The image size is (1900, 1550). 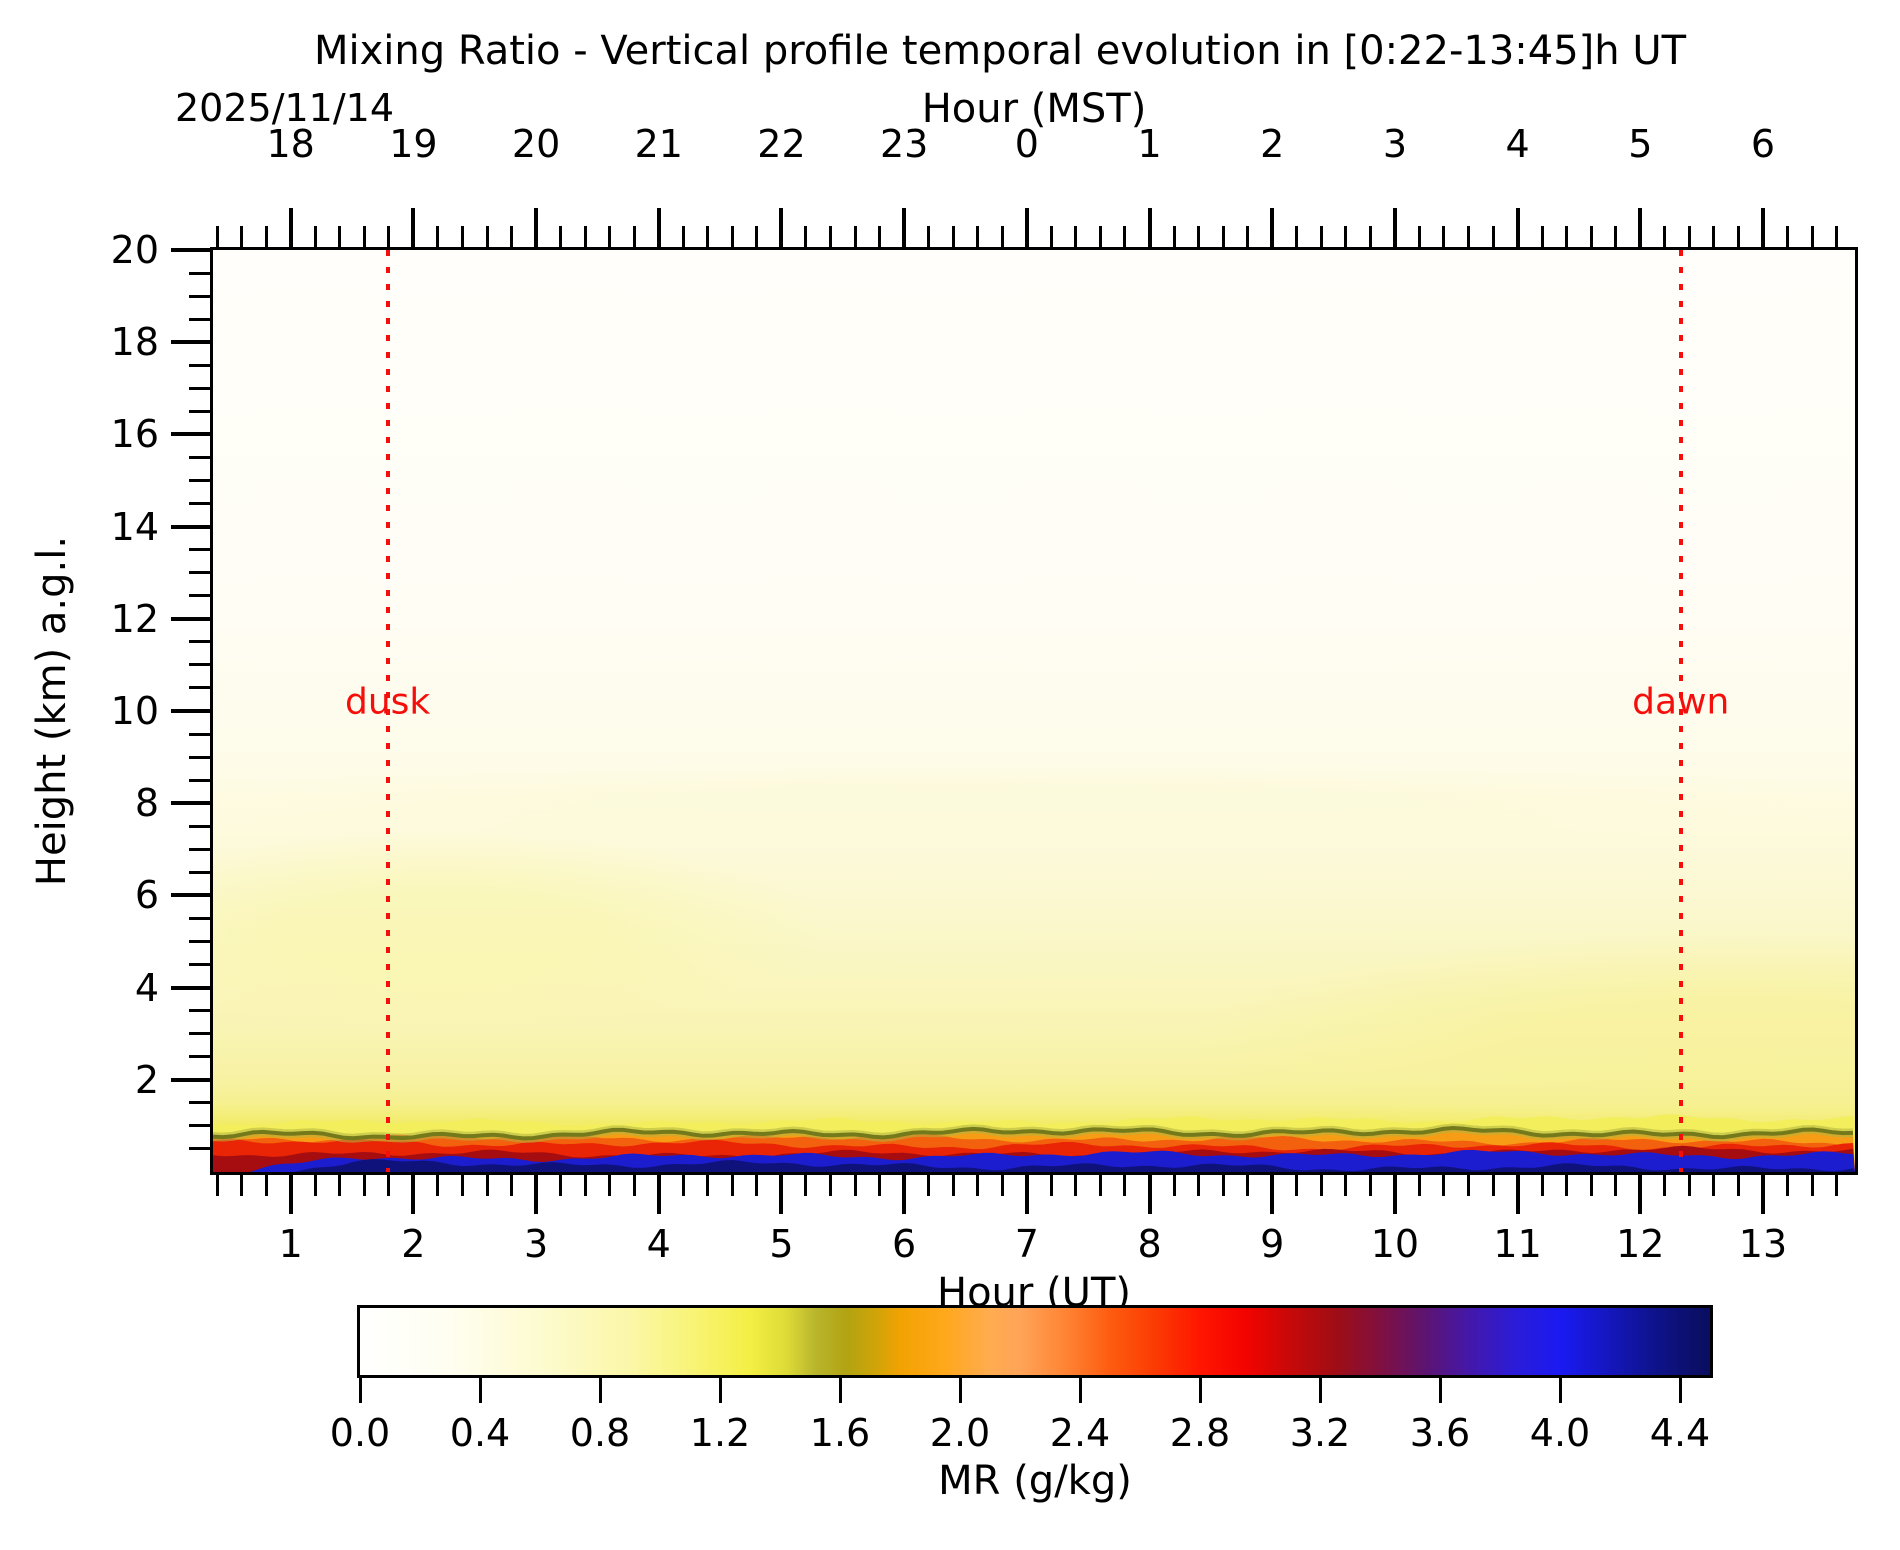 I want to click on colorbar-label: MR (g/kg), so click(x=1035, y=1481).